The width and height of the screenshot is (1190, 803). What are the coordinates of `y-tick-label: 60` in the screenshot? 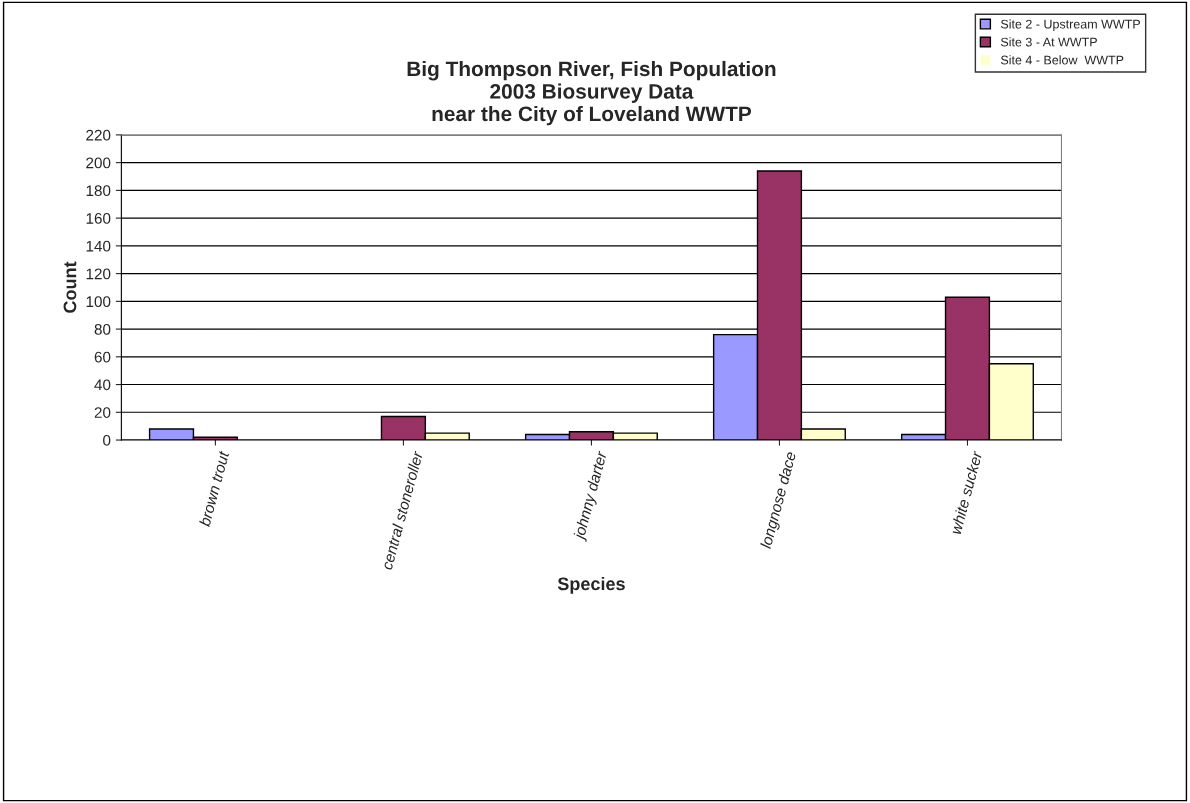 It's located at (102, 357).